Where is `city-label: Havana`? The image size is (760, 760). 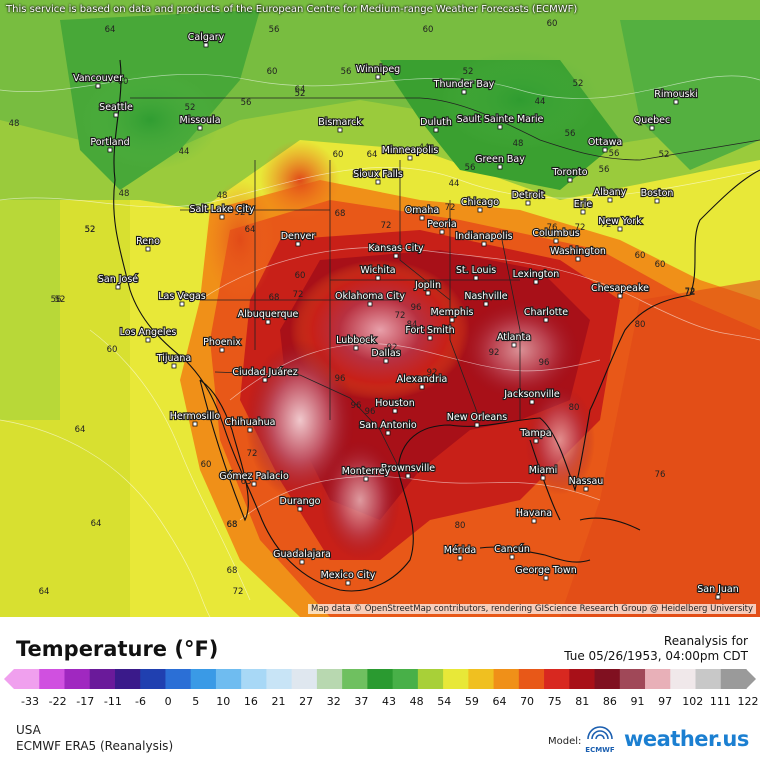 city-label: Havana is located at coordinates (534, 513).